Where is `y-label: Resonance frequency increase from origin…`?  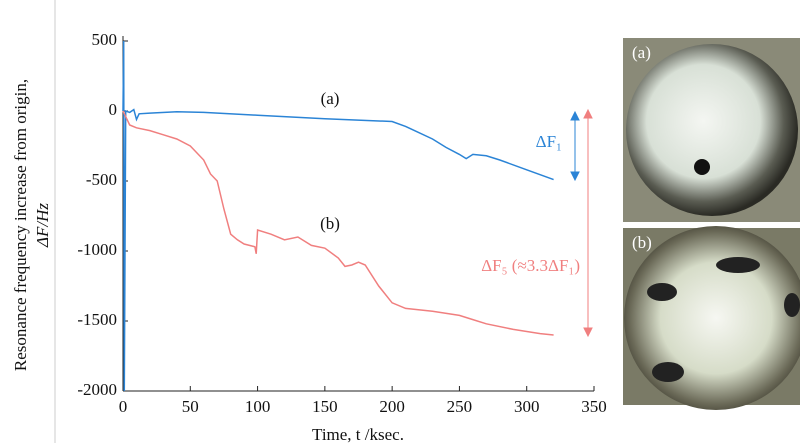
y-label: Resonance frequency increase from origin… is located at coordinates (20, 225).